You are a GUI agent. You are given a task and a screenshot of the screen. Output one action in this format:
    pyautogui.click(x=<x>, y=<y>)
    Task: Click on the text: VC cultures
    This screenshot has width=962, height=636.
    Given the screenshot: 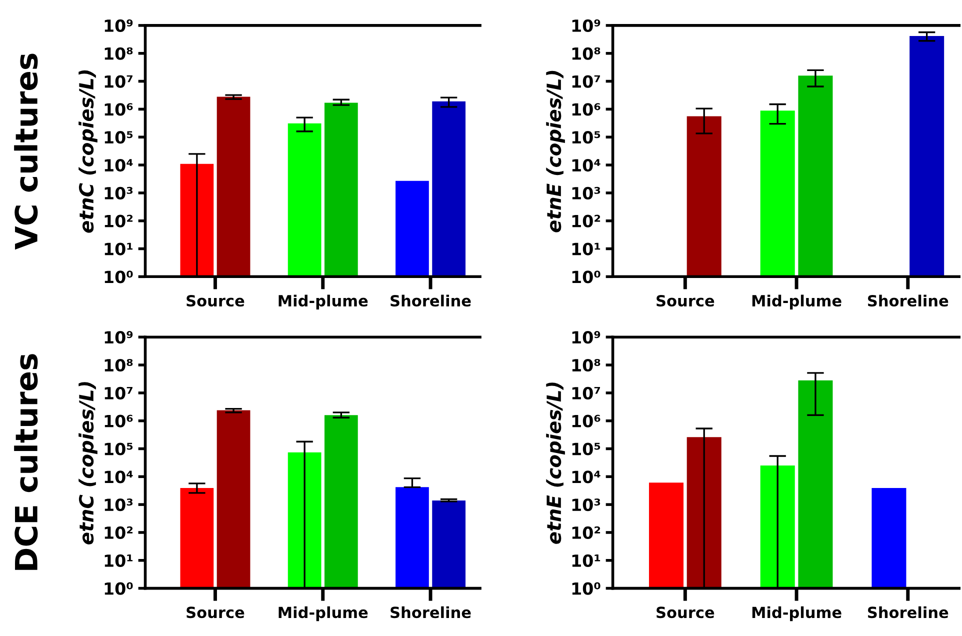 What is the action you would take?
    pyautogui.click(x=26, y=152)
    